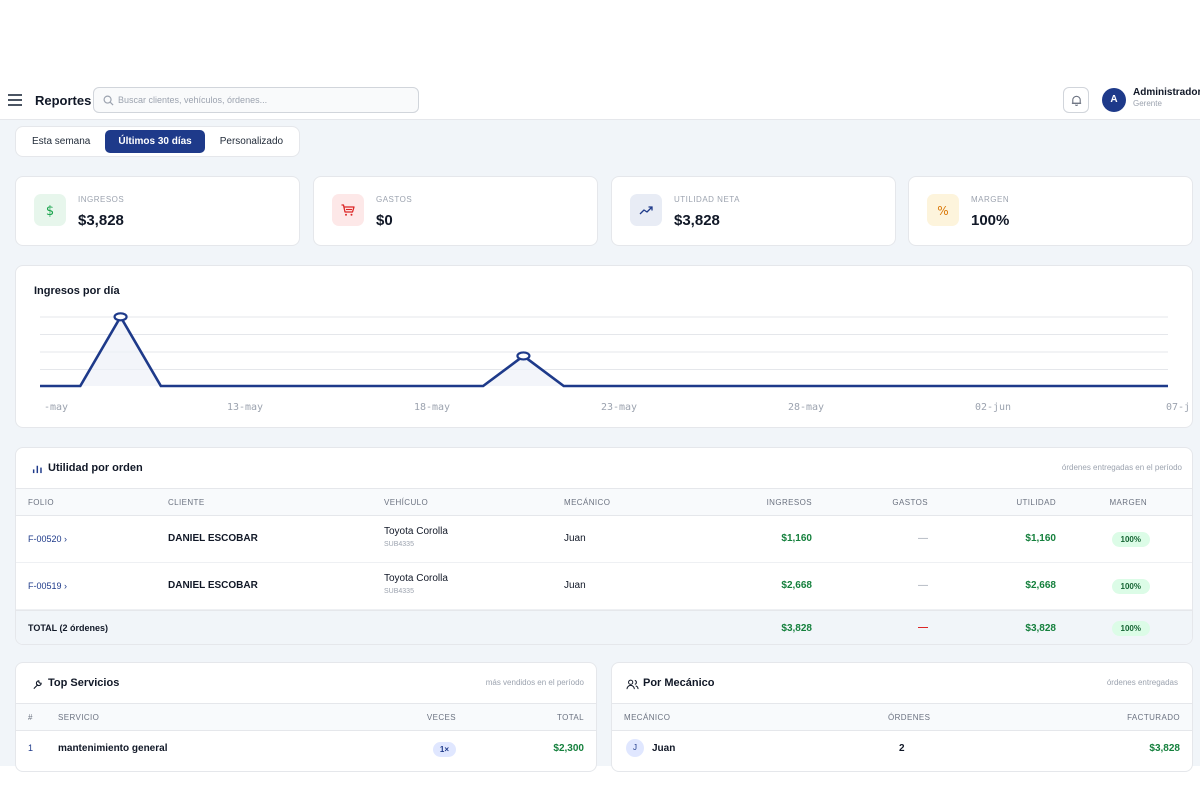 This screenshot has height=800, width=1200. What do you see at coordinates (306, 717) in the screenshot?
I see `services-header-row: # SERVICIO VECES TOTAL` at bounding box center [306, 717].